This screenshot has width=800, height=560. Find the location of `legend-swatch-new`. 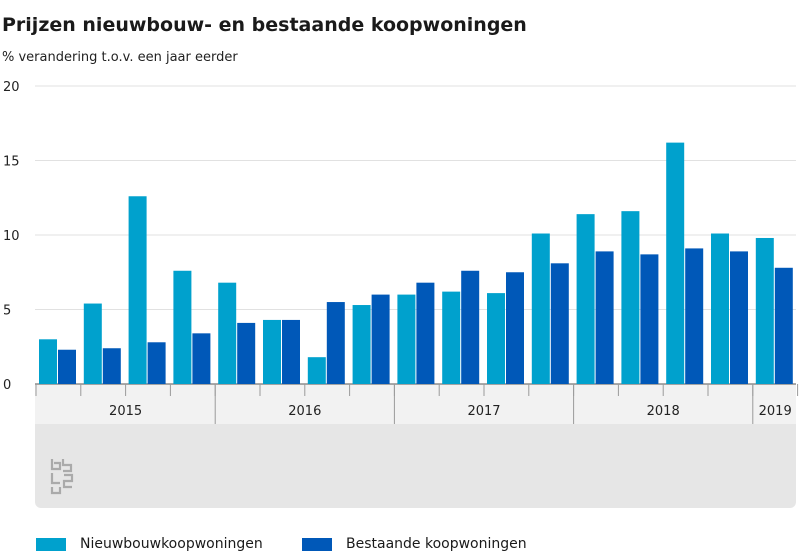

legend-swatch-new is located at coordinates (51, 544).